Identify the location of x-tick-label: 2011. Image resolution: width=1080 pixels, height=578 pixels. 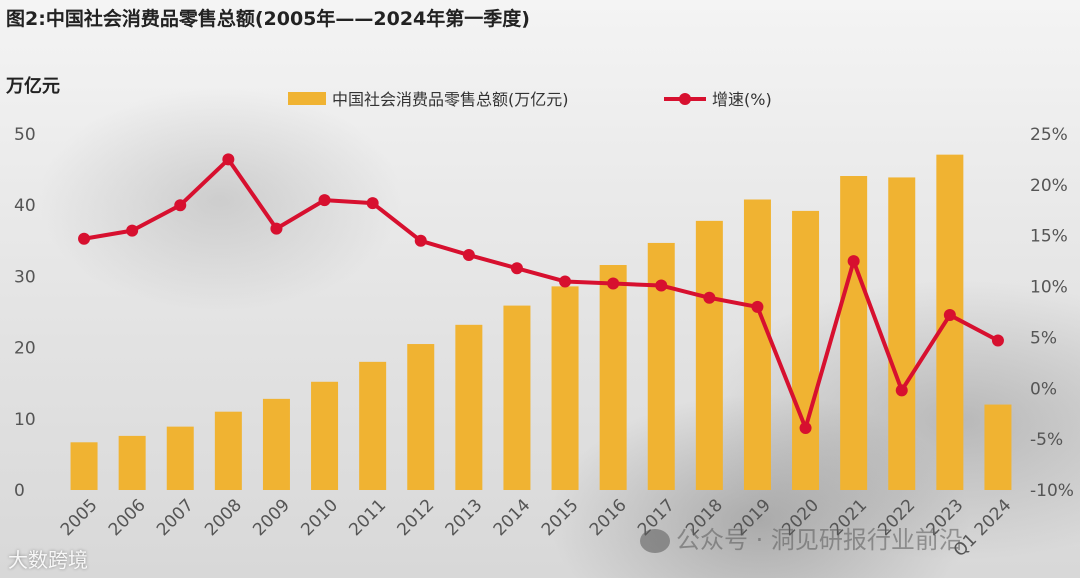
(367, 517).